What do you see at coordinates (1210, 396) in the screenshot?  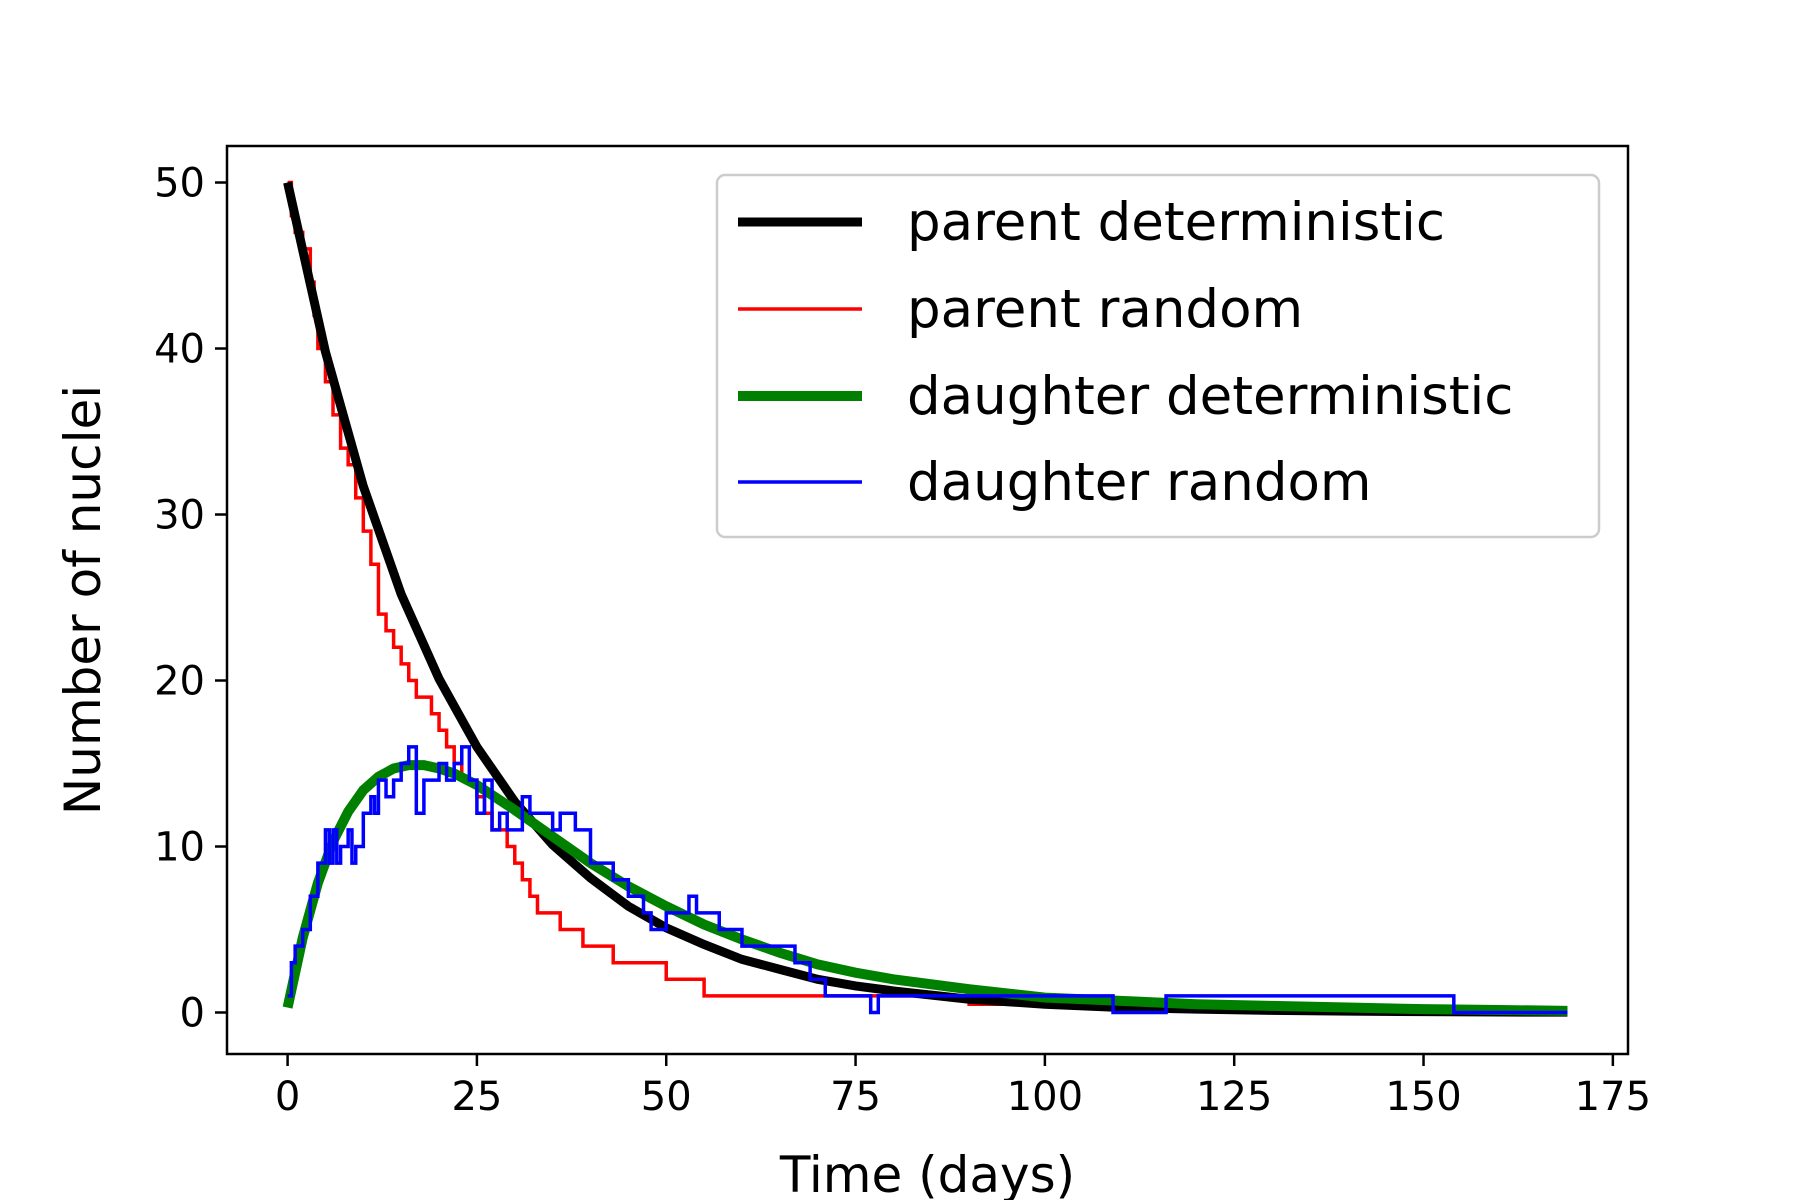 I see `legend-label-daughter-deterministic: daughter deterministic` at bounding box center [1210, 396].